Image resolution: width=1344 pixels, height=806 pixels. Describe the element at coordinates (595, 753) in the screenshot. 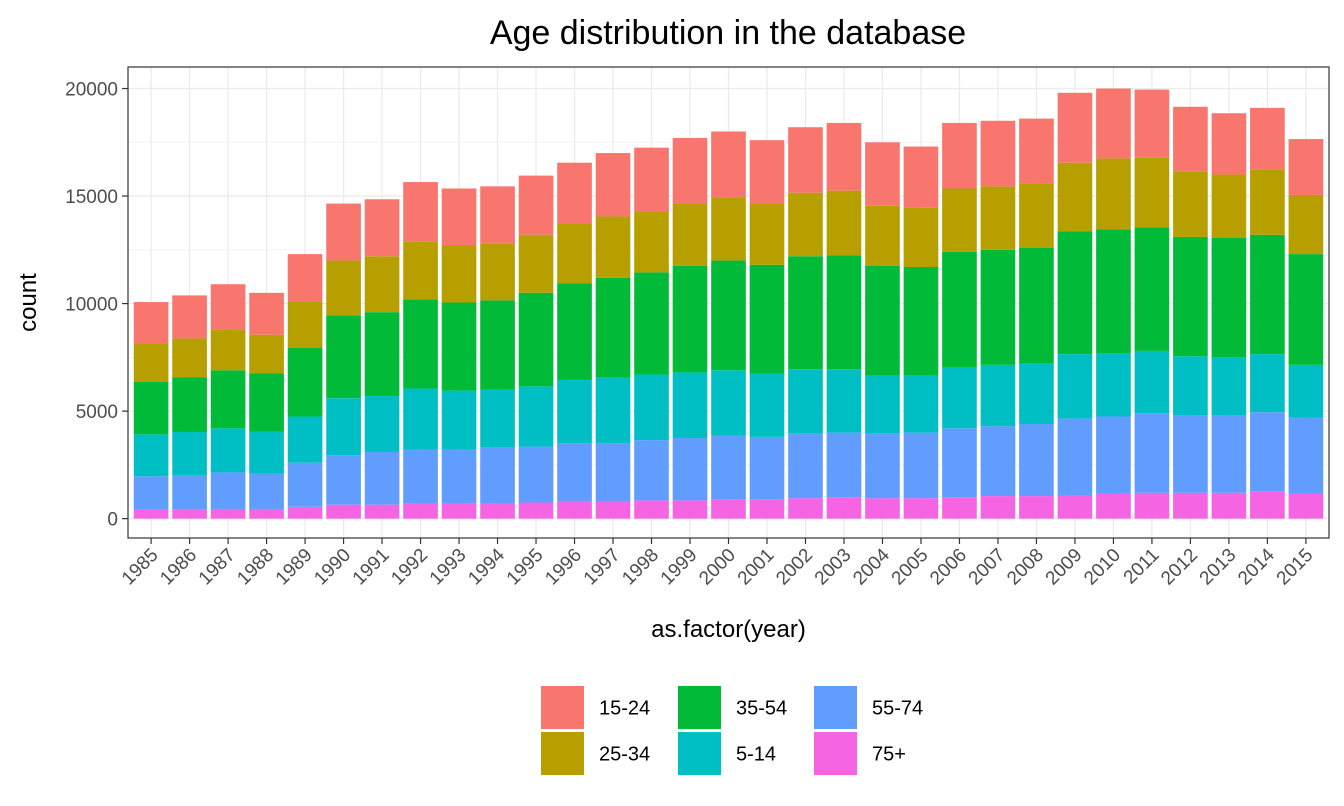

I see `legend-item-25-34: 25-34` at that location.